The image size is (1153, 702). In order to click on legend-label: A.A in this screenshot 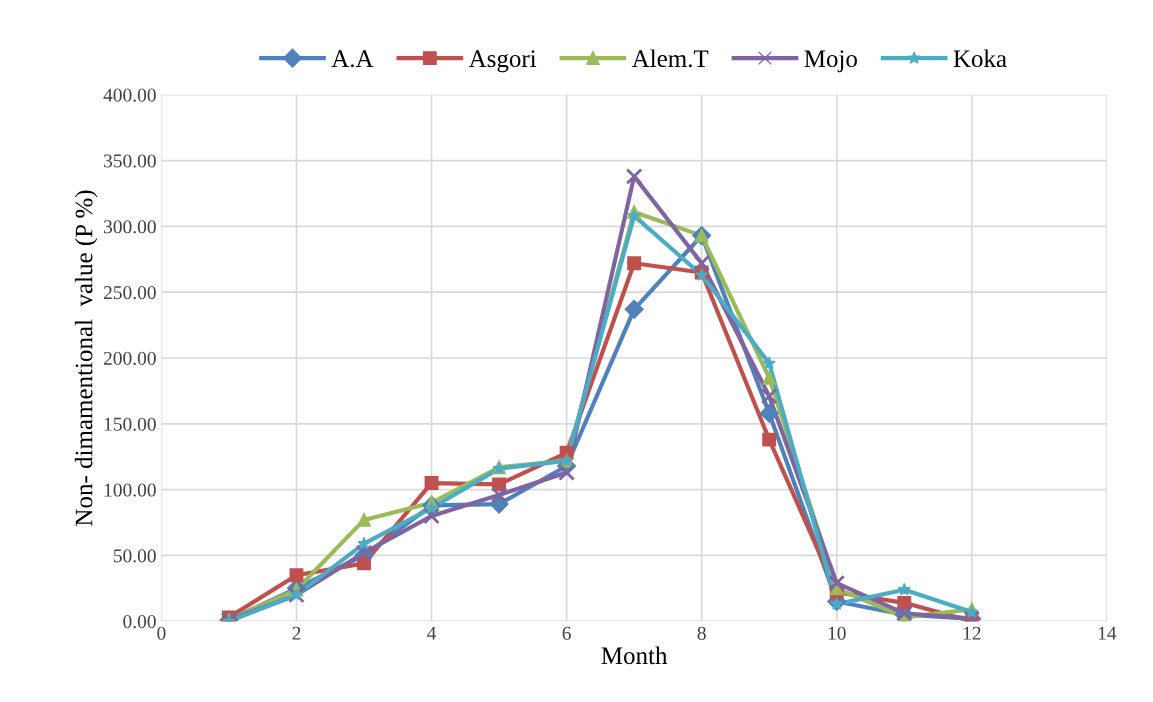, I will do `click(352, 59)`.